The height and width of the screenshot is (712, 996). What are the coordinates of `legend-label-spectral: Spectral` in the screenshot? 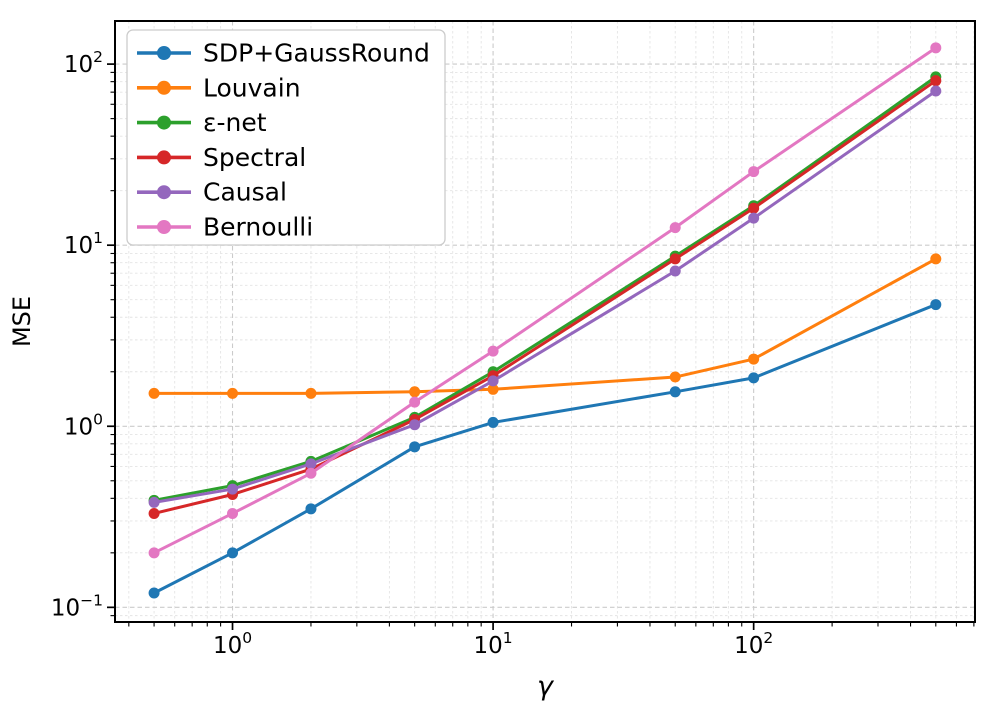 It's located at (254, 157).